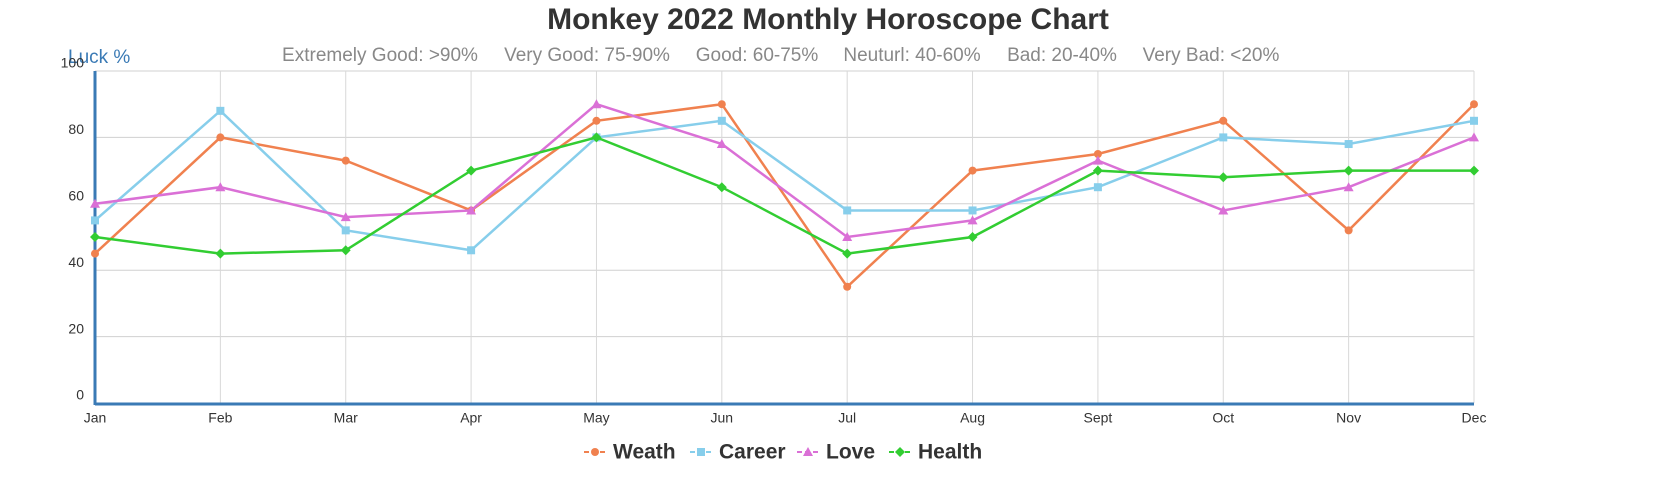 Image resolution: width=1656 pixels, height=500 pixels. What do you see at coordinates (76, 328) in the screenshot?
I see `y-tick-label: 20` at bounding box center [76, 328].